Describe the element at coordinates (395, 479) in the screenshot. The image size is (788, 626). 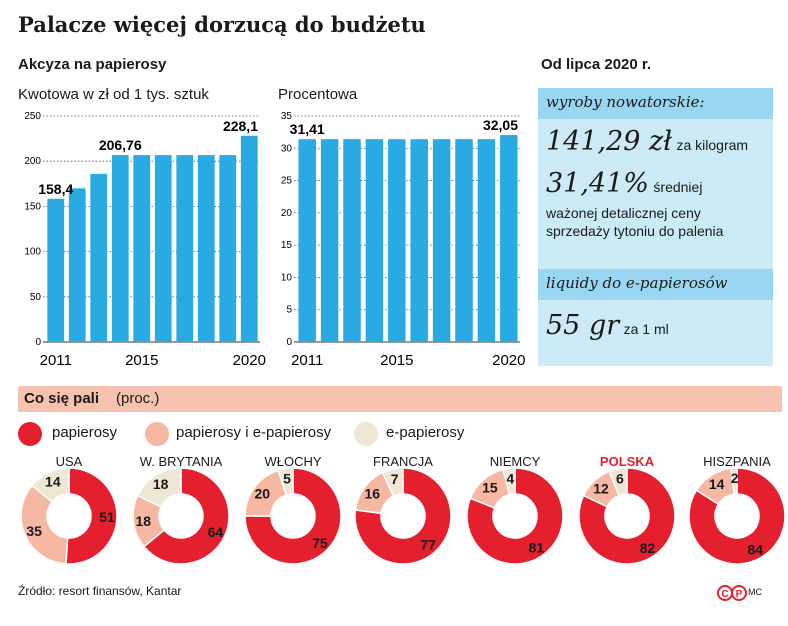
I see `donut-value-label: 7` at that location.